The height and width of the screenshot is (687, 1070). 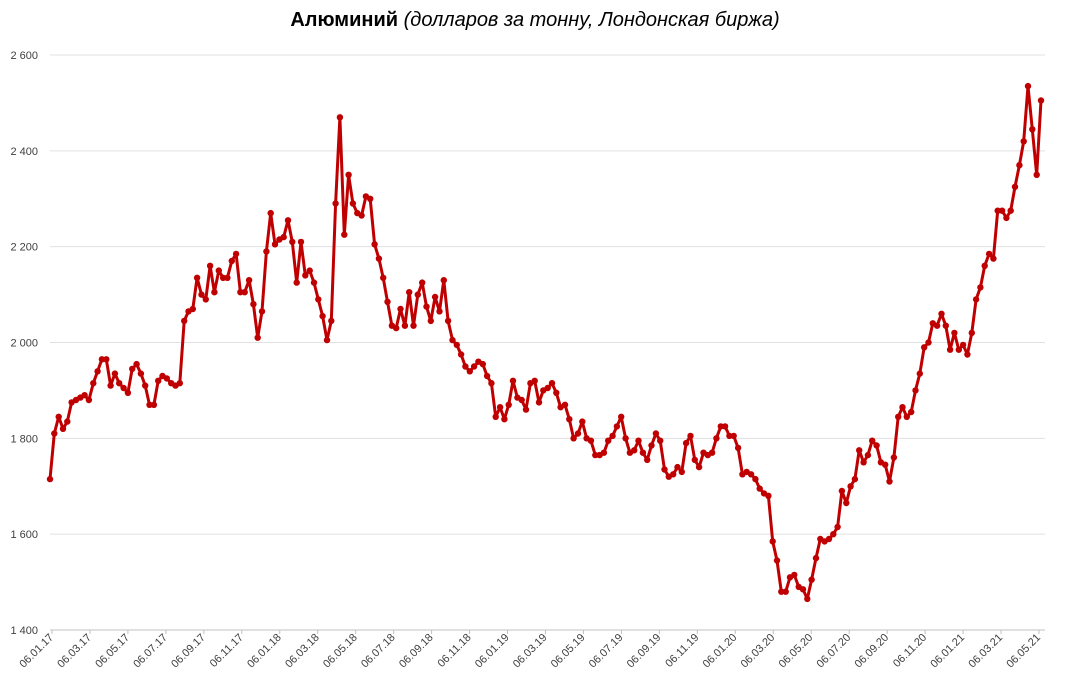 I want to click on x-tick-label: 06.03.17, so click(x=74, y=651).